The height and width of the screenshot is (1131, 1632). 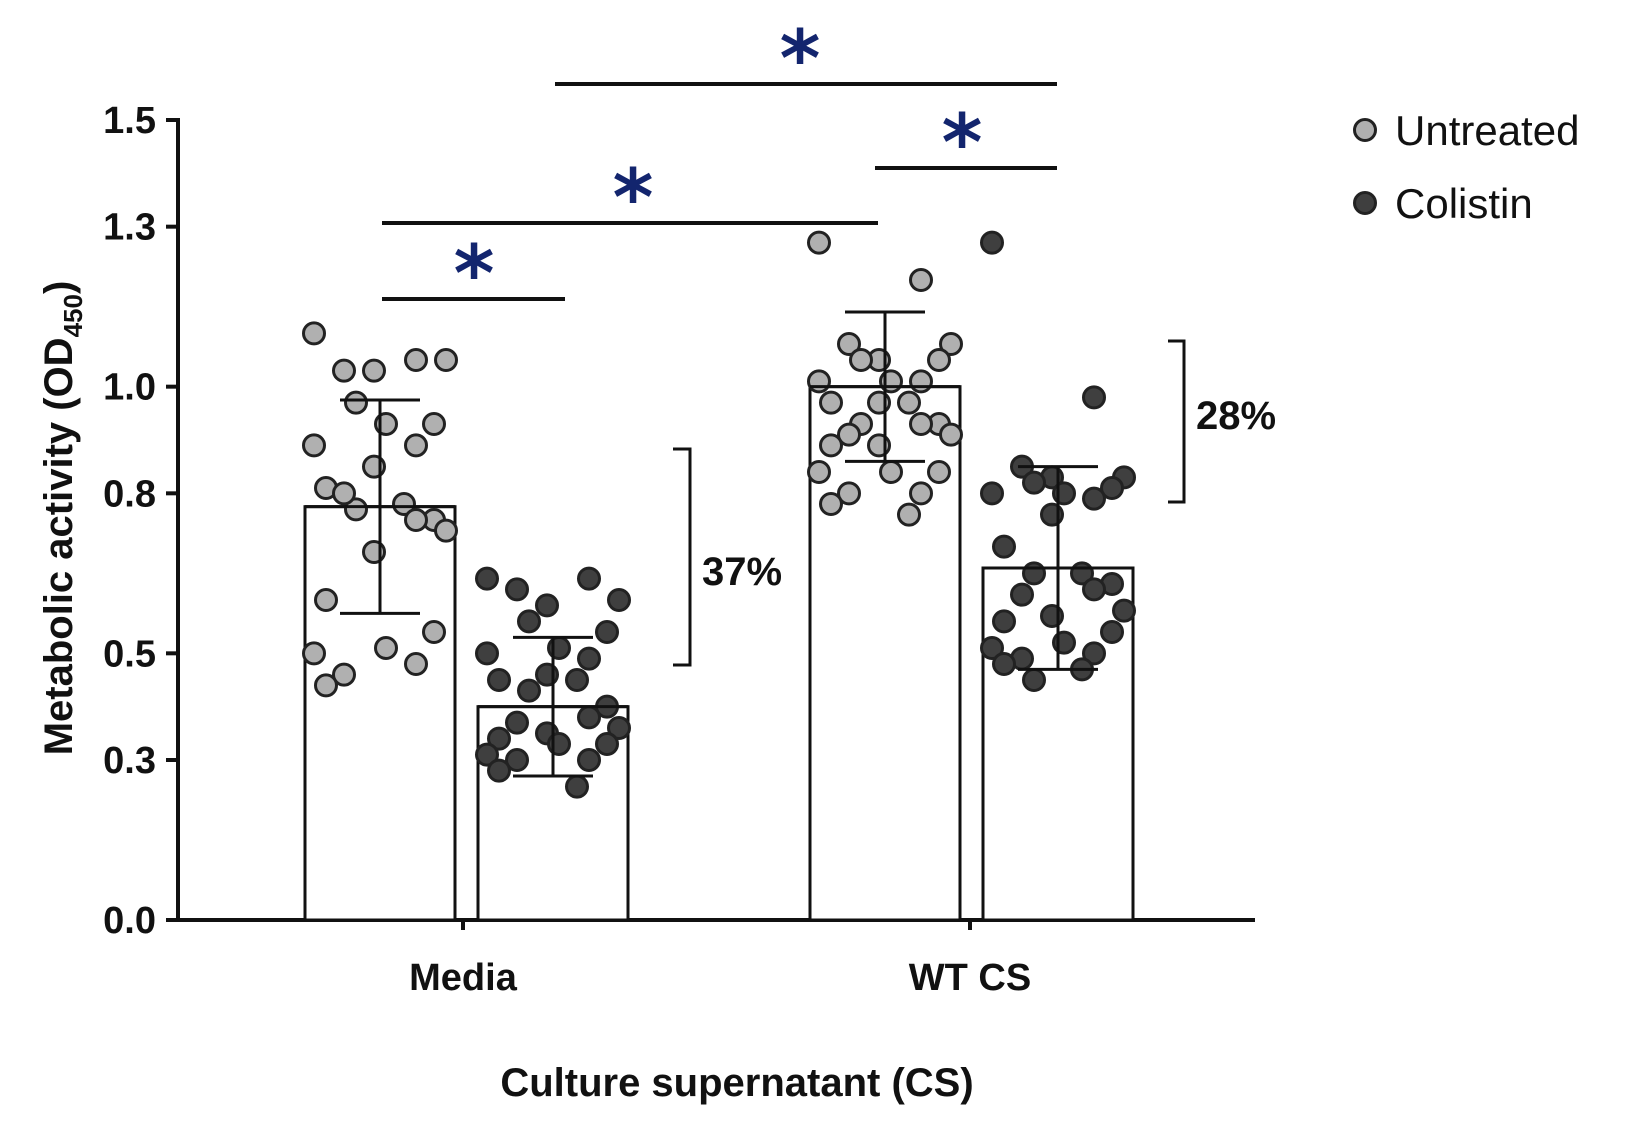 What do you see at coordinates (1466, 167) in the screenshot?
I see `legend: Untreated Colistin` at bounding box center [1466, 167].